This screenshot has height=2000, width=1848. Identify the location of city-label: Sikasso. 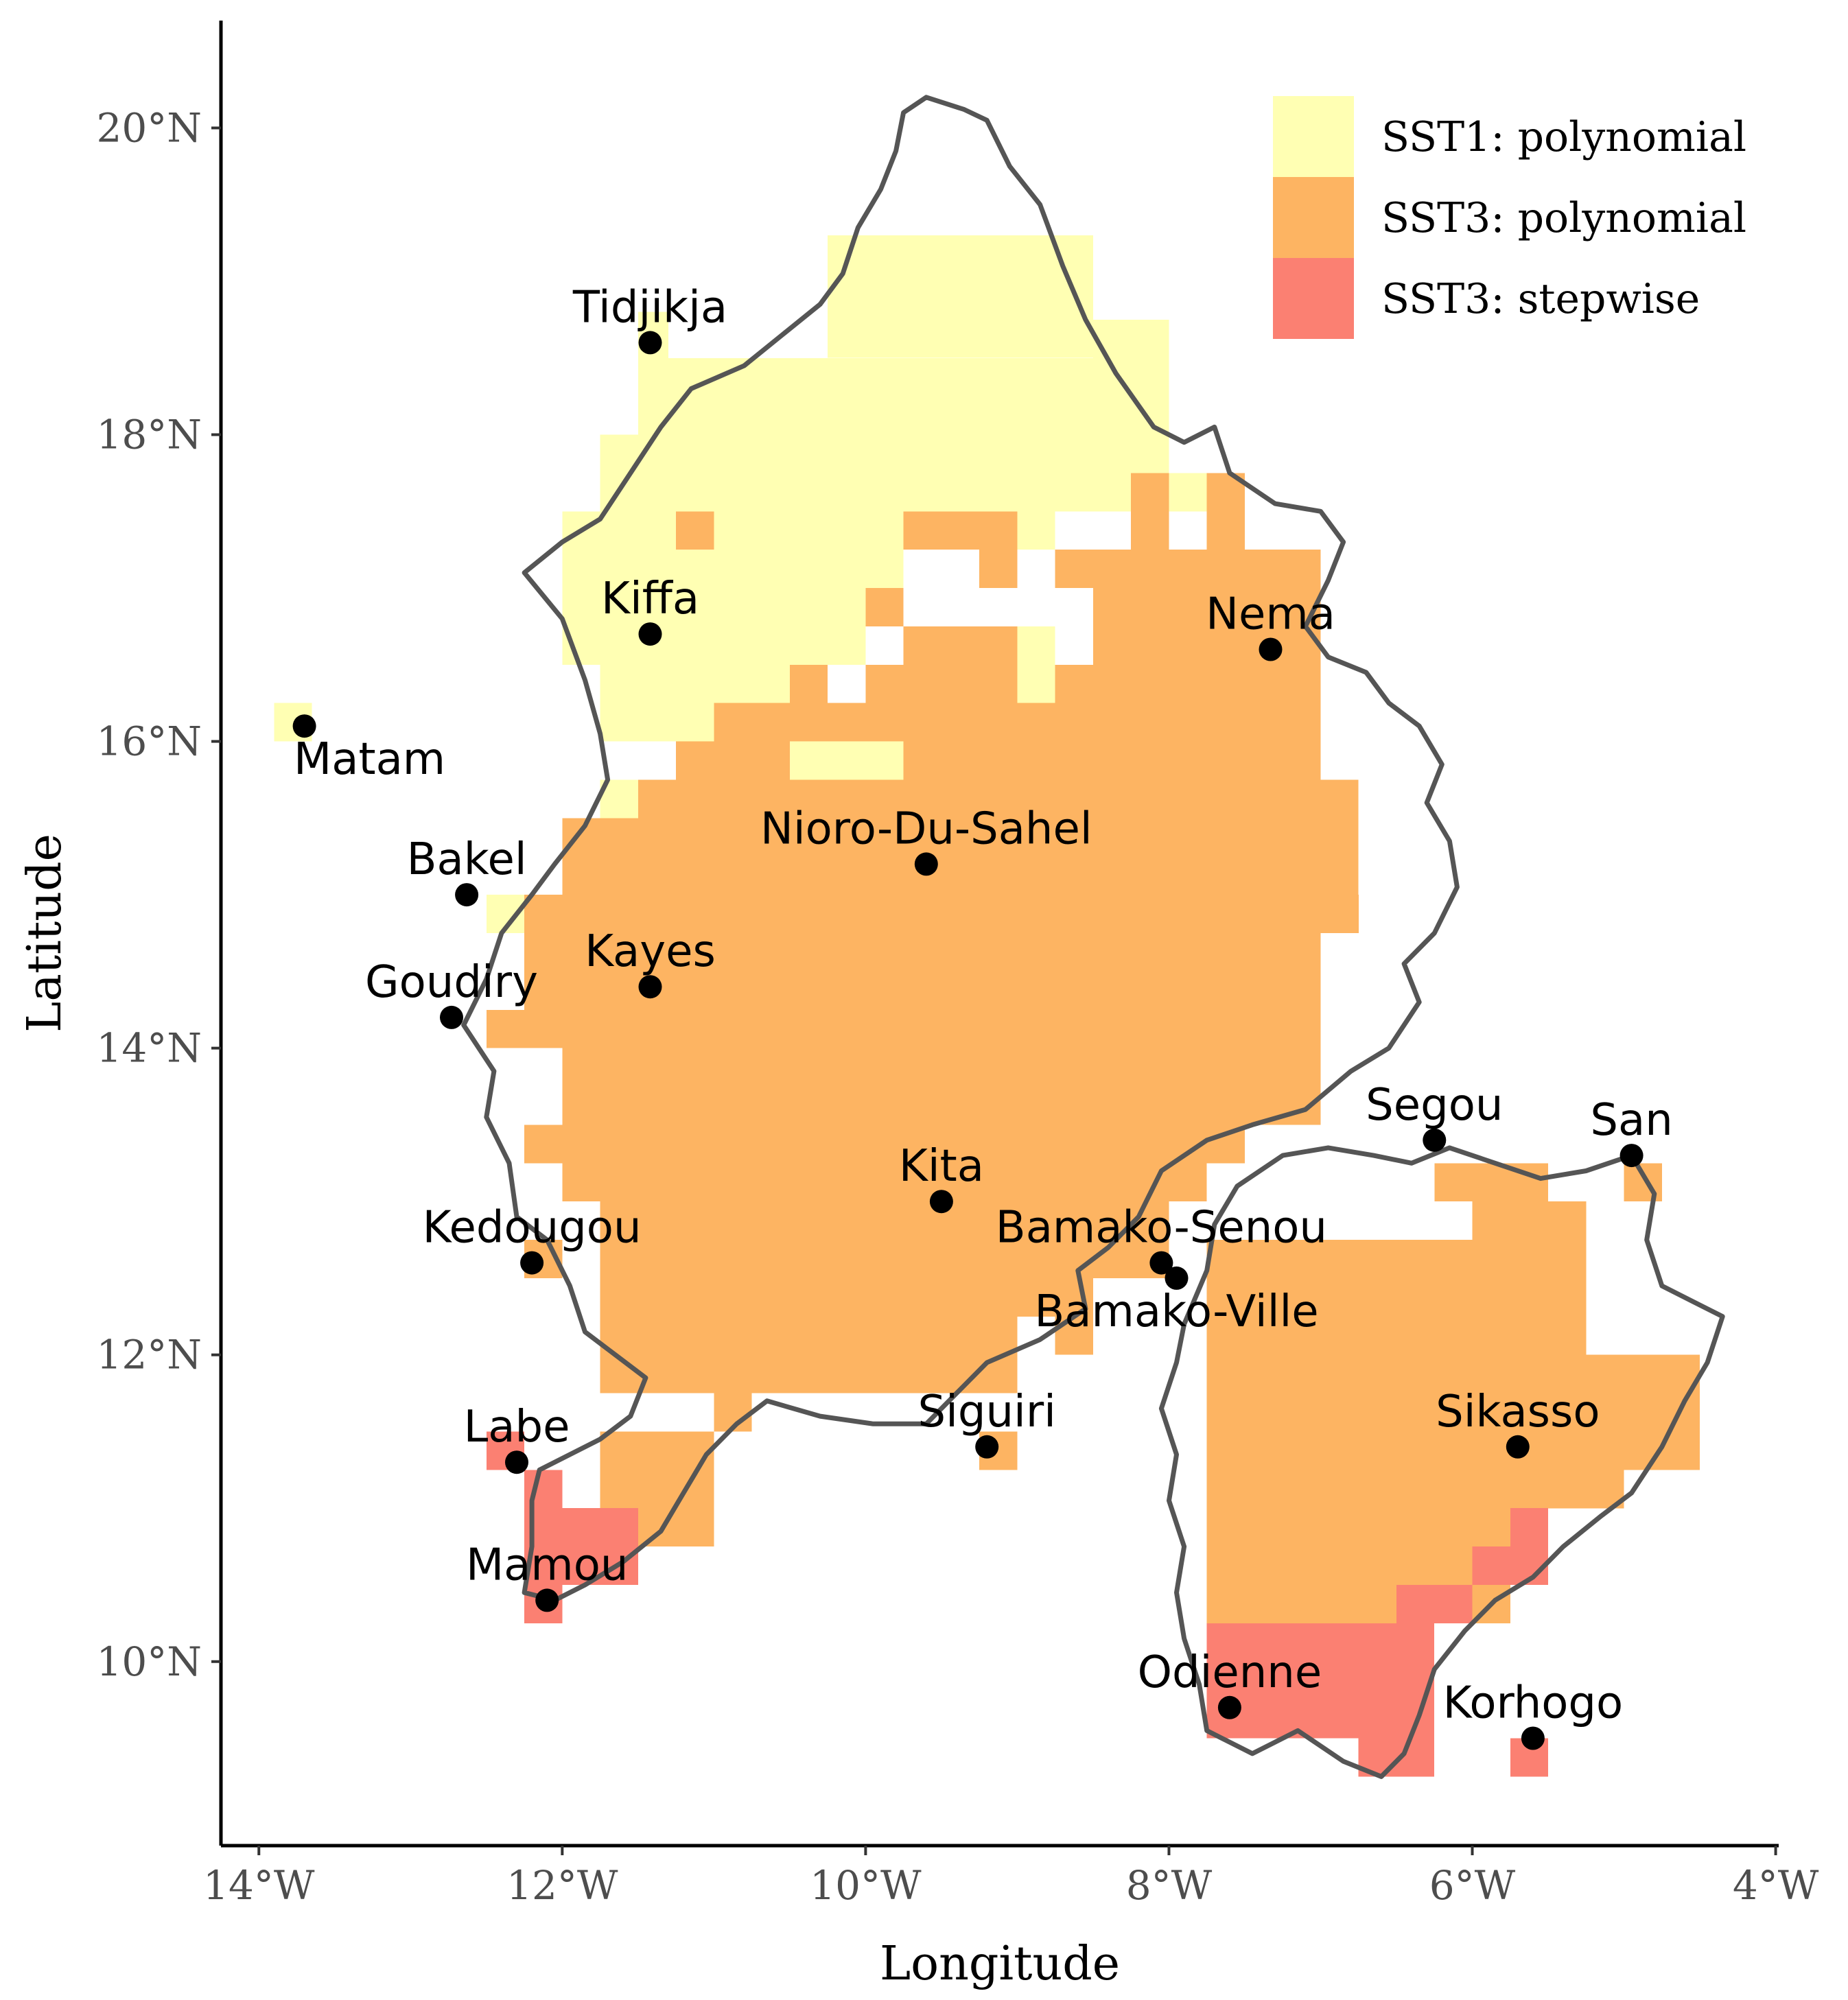
(1518, 1412).